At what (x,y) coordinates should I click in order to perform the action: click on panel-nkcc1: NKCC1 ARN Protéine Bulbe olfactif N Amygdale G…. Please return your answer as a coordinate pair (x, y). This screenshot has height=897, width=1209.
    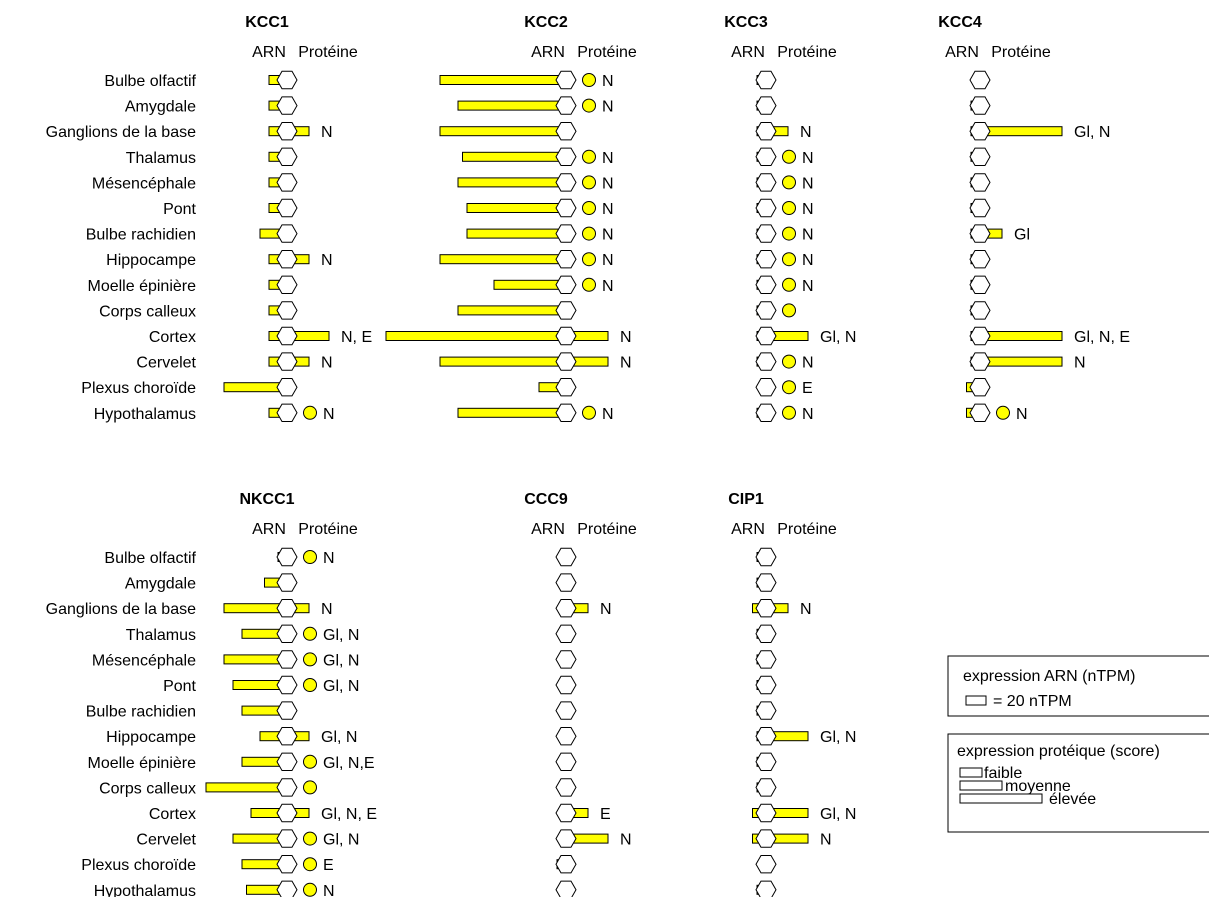
    Looking at the image, I should click on (211, 694).